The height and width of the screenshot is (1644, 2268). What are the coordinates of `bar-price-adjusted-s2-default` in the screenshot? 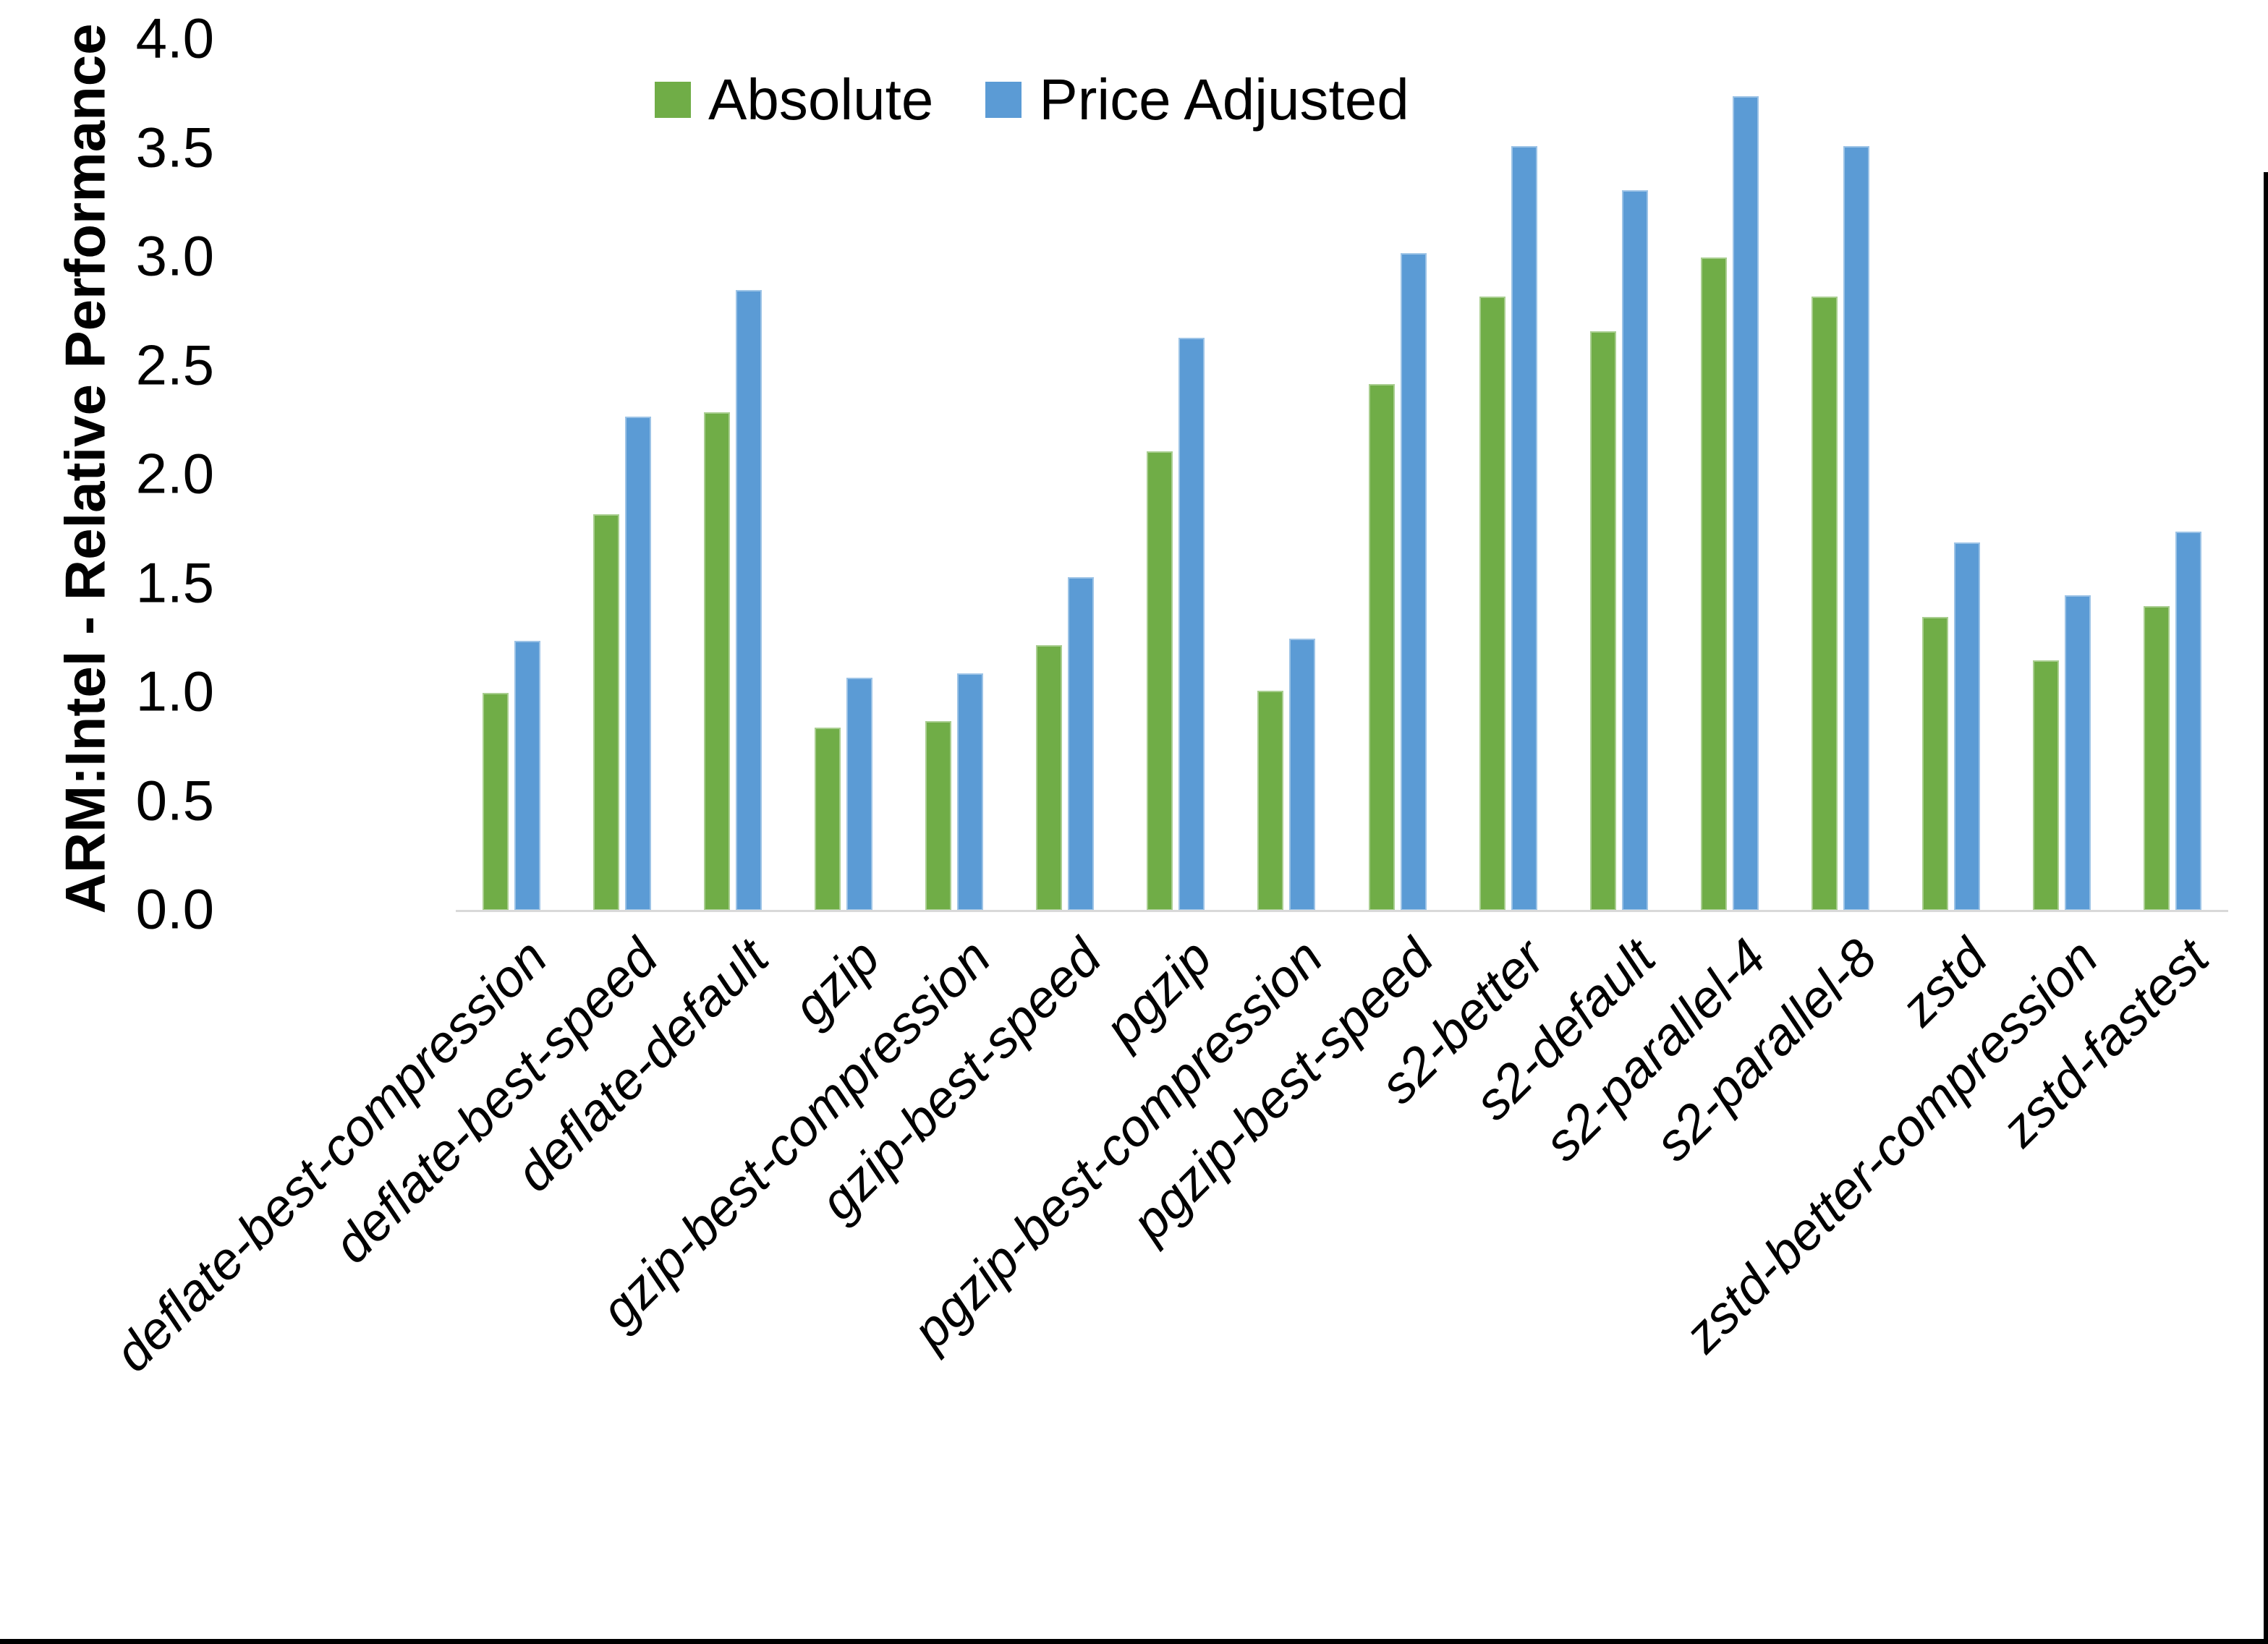 It's located at (1635, 550).